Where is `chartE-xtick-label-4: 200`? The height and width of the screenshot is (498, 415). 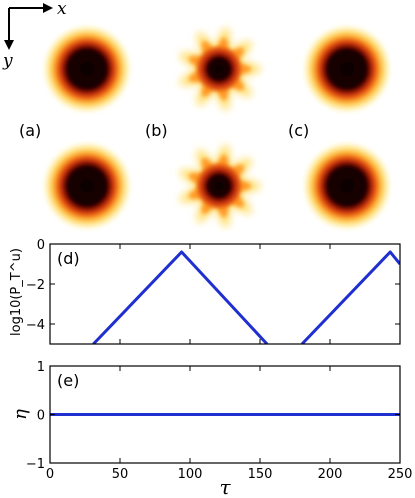 chartE-xtick-label-4: 200 is located at coordinates (330, 474).